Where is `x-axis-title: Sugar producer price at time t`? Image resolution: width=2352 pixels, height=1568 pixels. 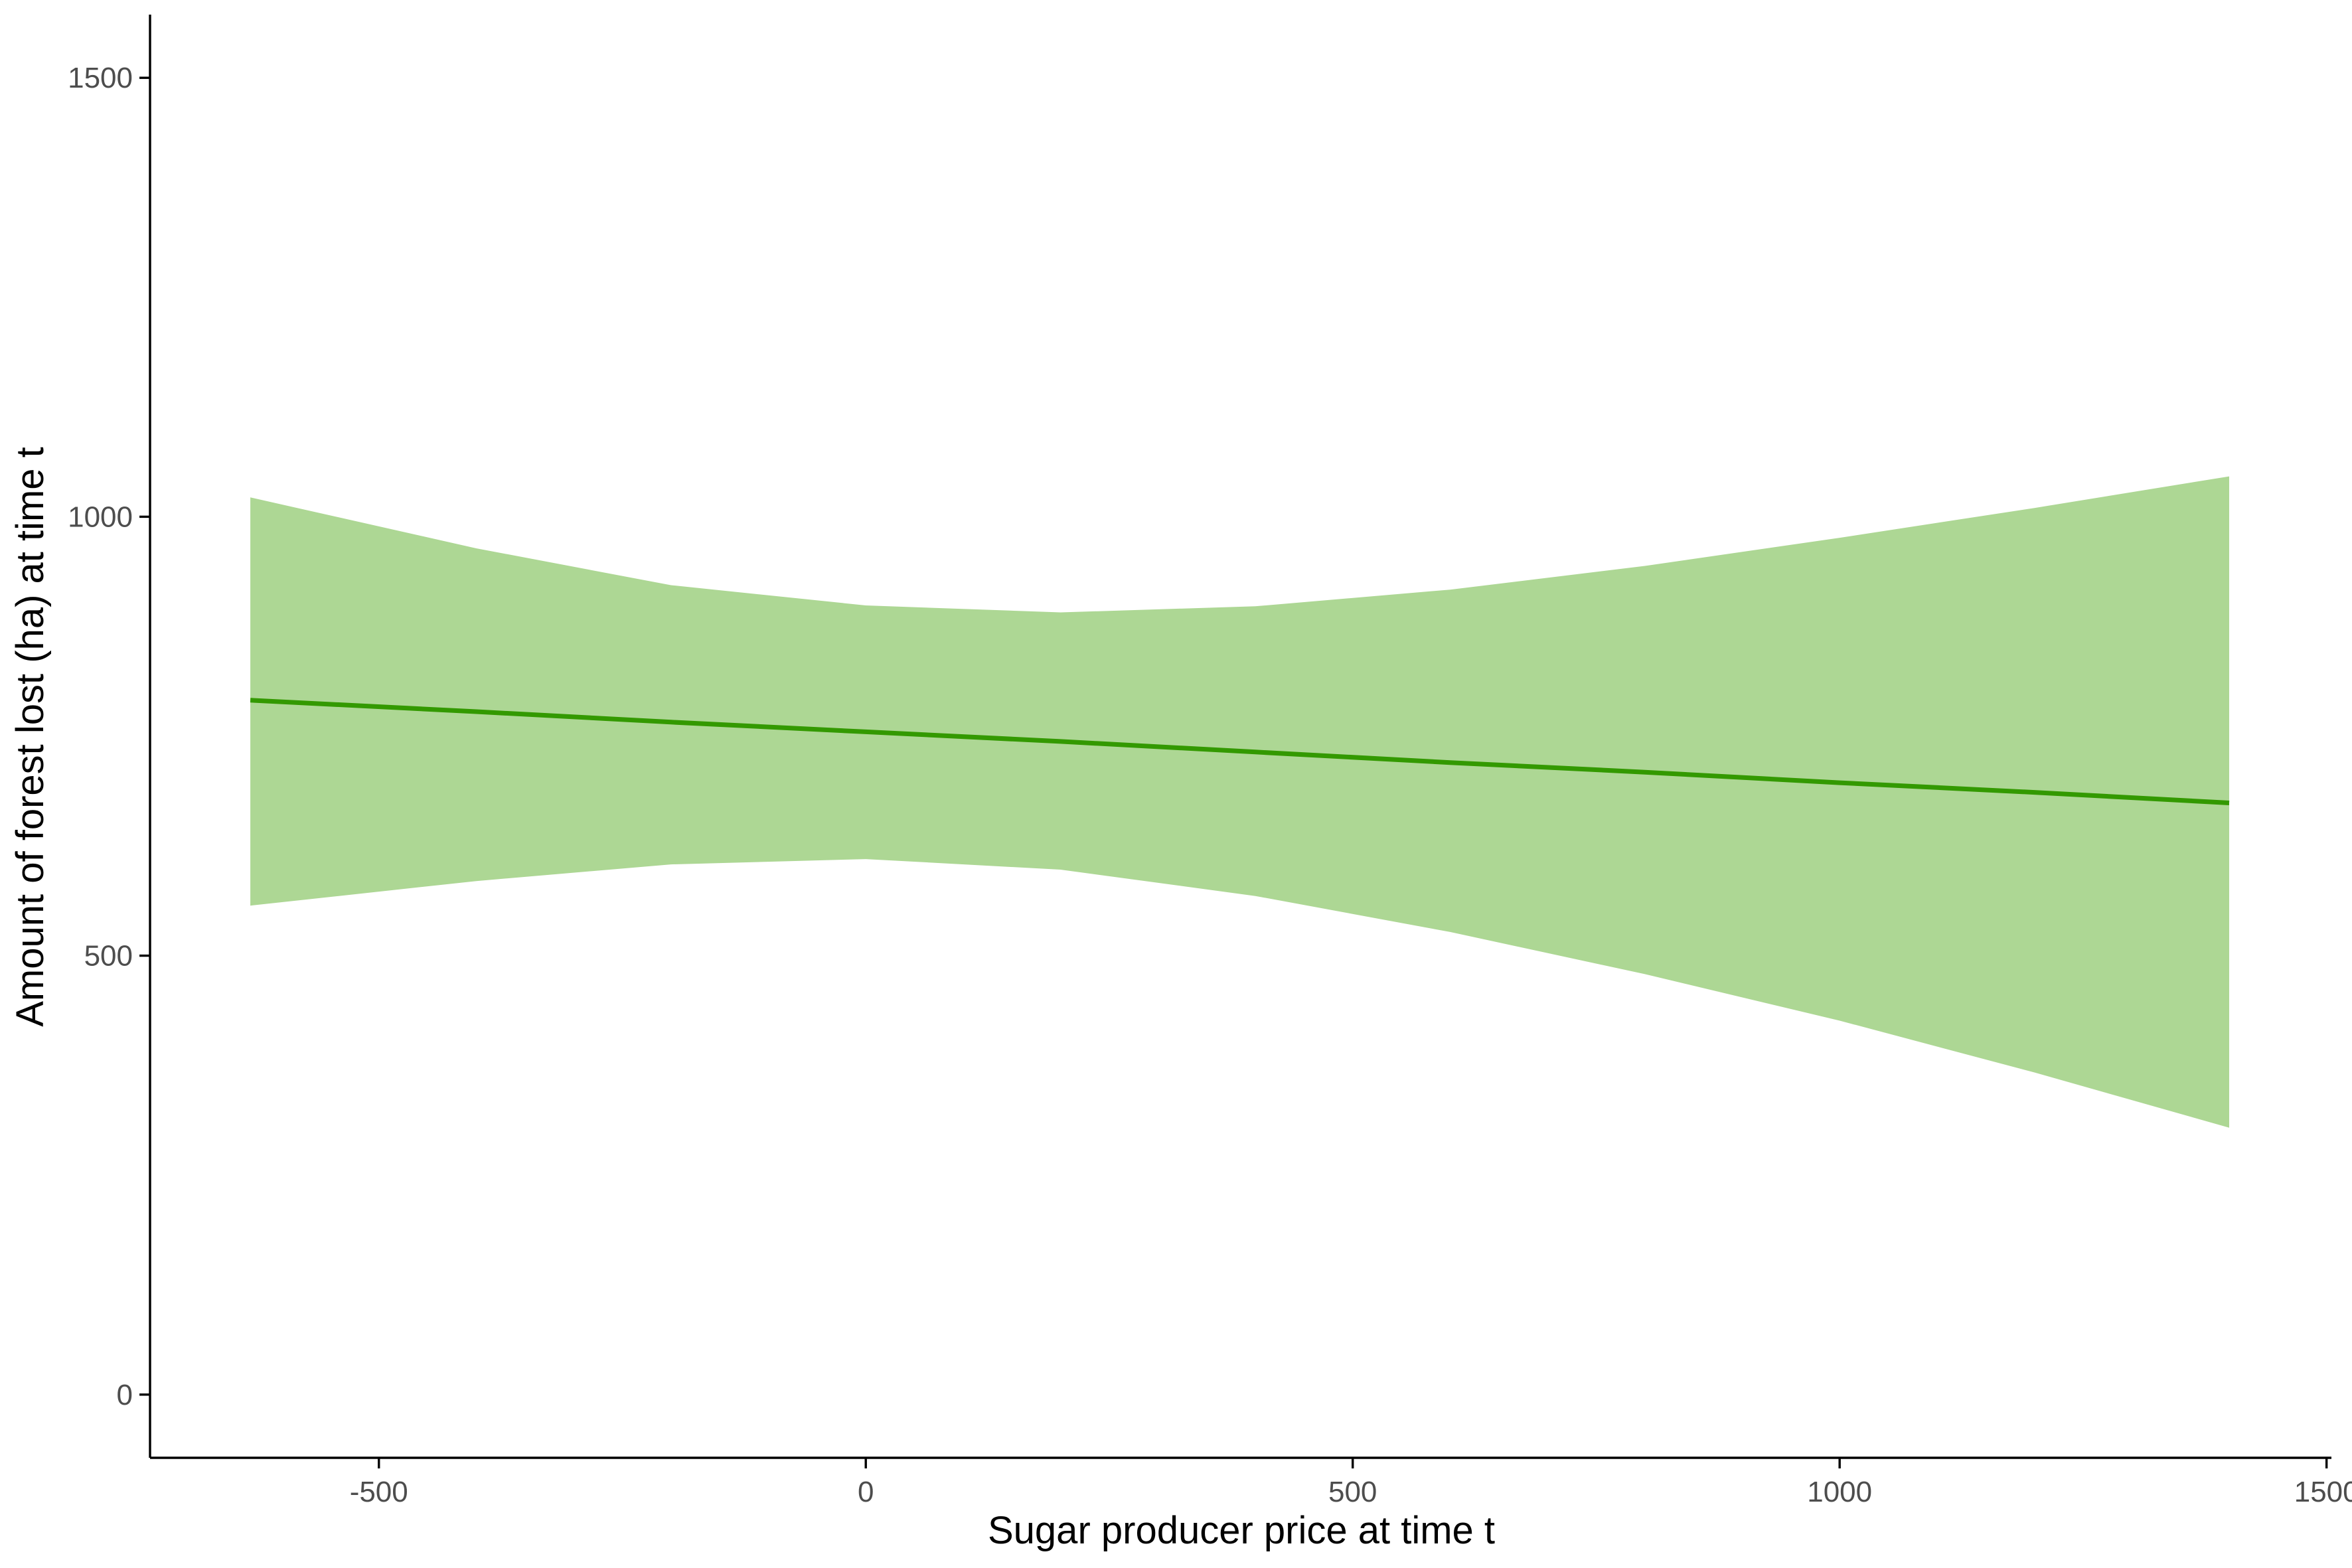 x-axis-title: Sugar producer price at time t is located at coordinates (1242, 1531).